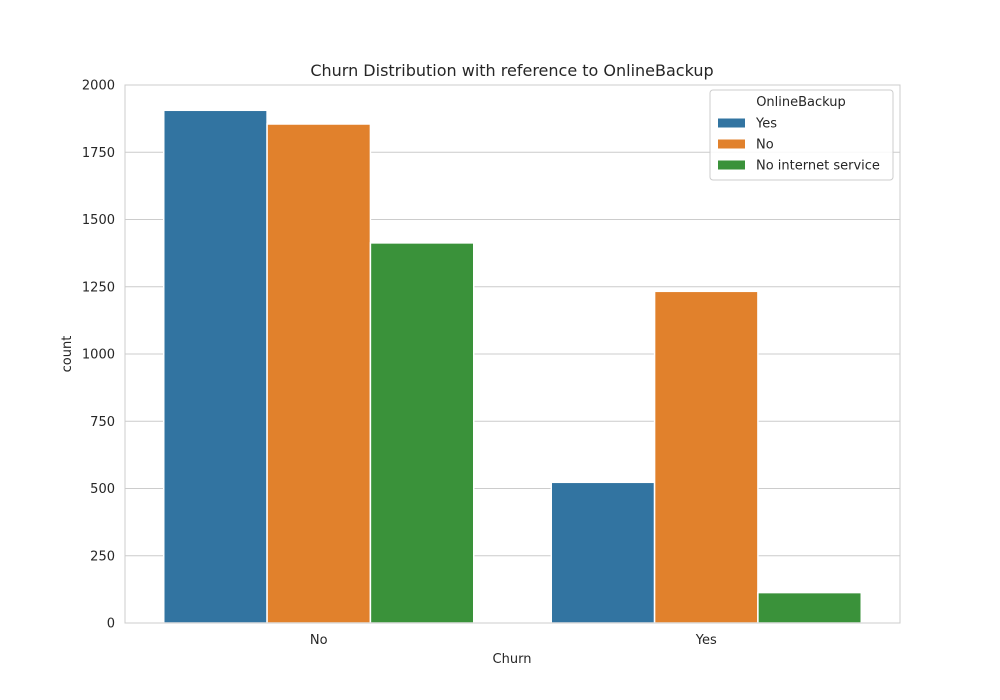 Image resolution: width=1000 pixels, height=700 pixels. I want to click on y-tick-label: 500, so click(102, 489).